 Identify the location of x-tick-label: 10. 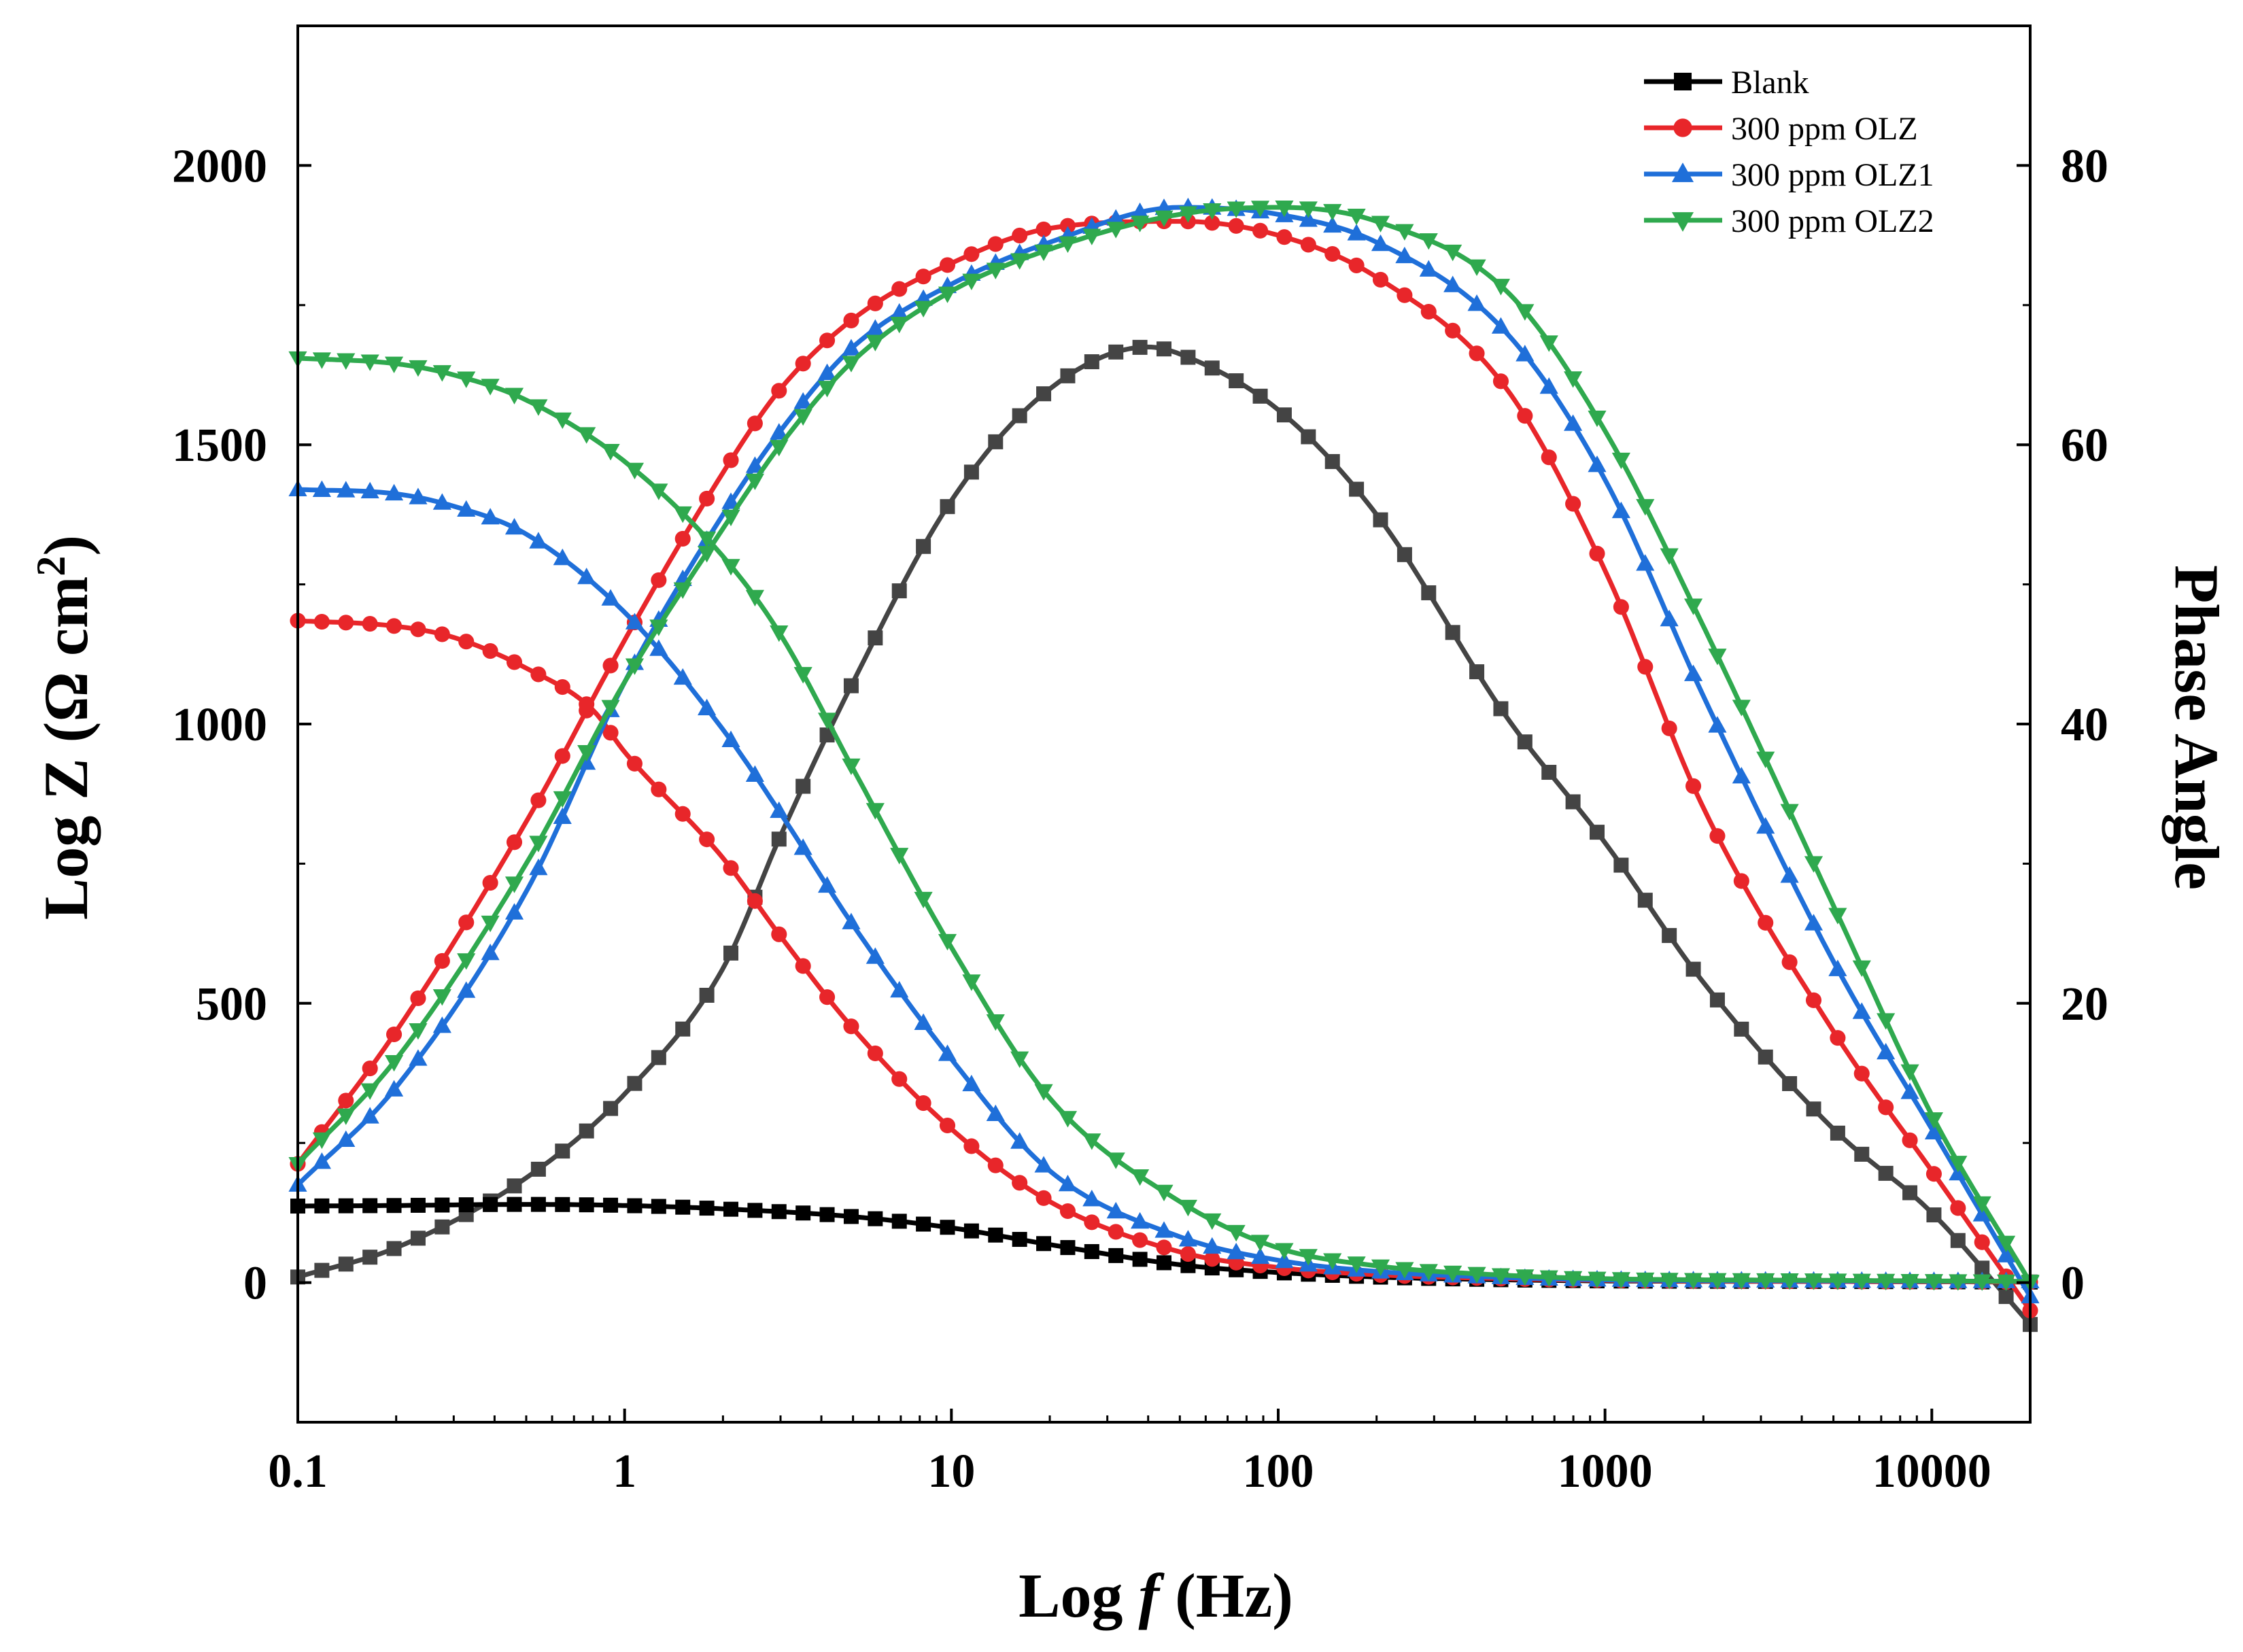
(951, 1471).